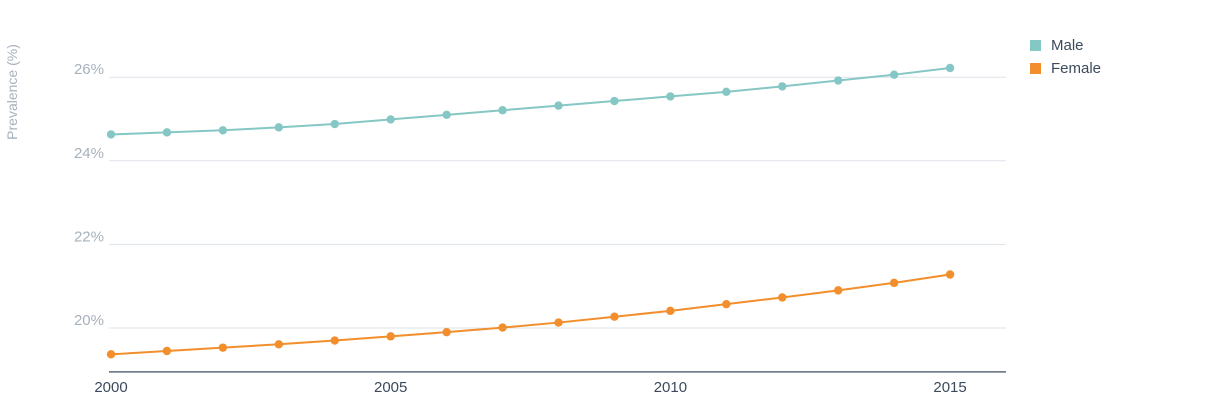 This screenshot has height=407, width=1230. What do you see at coordinates (223, 347) in the screenshot?
I see `data-point-female-2002` at bounding box center [223, 347].